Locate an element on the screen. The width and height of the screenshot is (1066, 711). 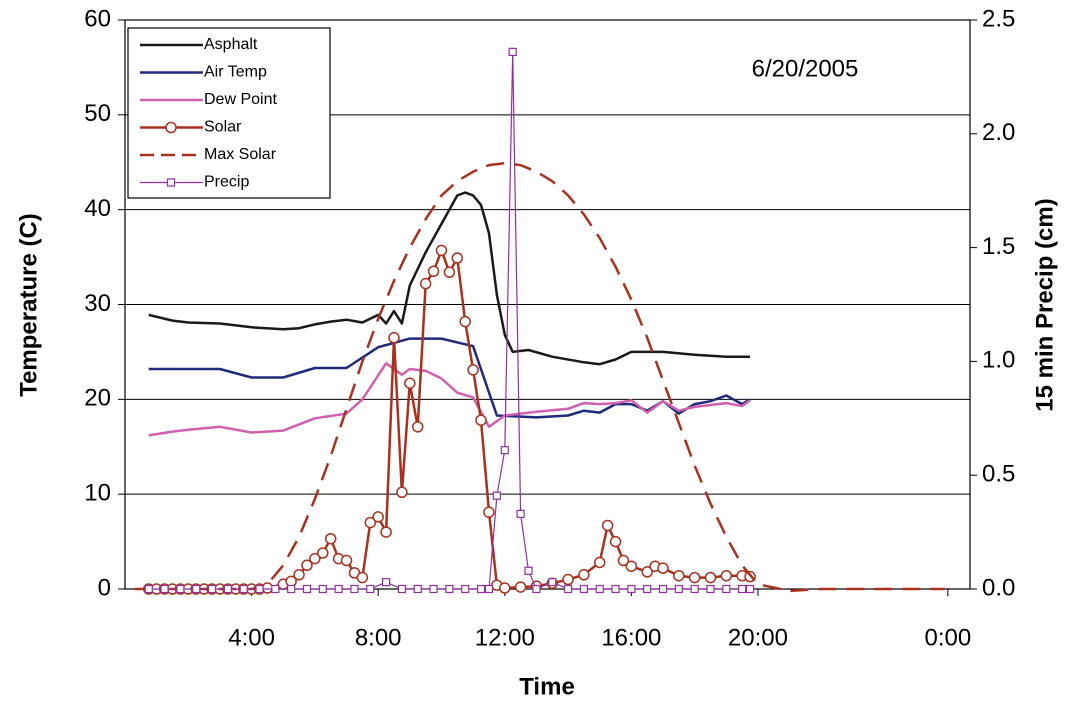
y2-tick-label: 2.0 is located at coordinates (998, 132).